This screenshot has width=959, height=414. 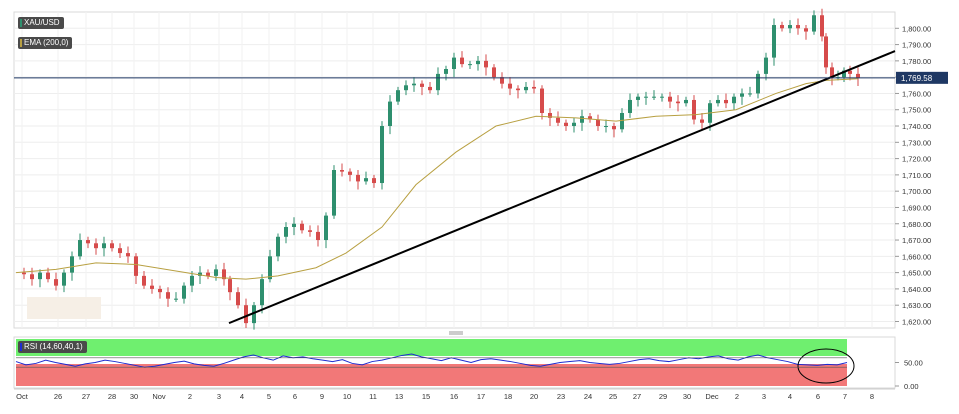 I want to click on y-tick-label: 1,730.00, so click(x=916, y=142).